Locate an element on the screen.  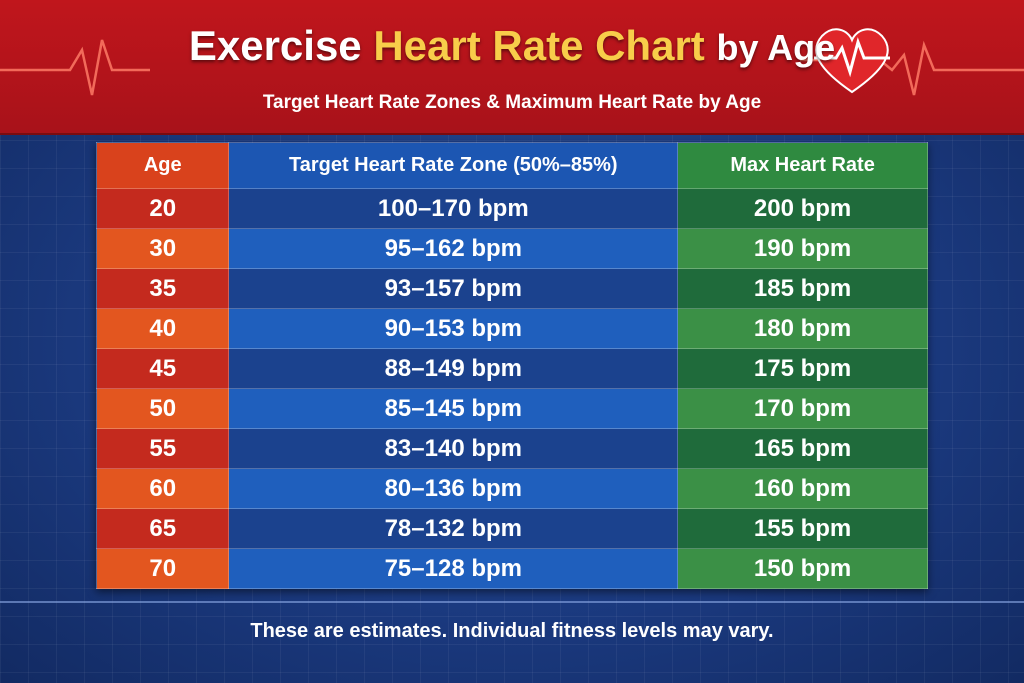
table-row: 55 83–140 bpm 165 bpm is located at coordinates (511, 448).